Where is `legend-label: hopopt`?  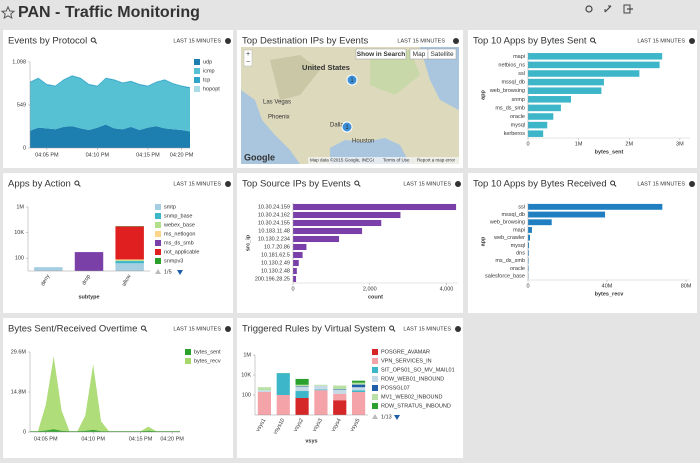
legend-label: hopopt is located at coordinates (211, 89).